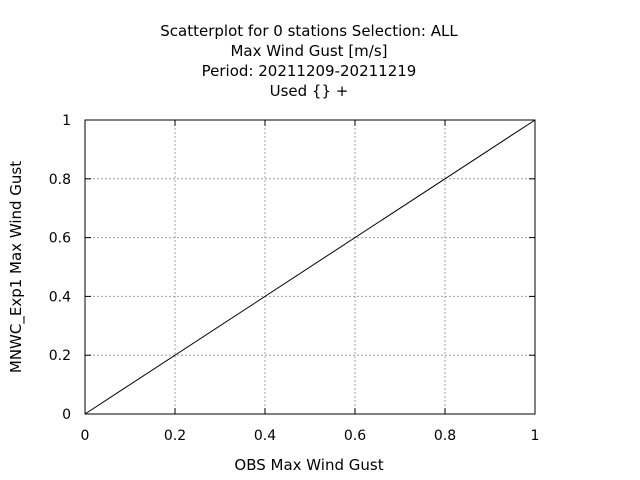 This screenshot has height=480, width=640. Describe the element at coordinates (60, 356) in the screenshot. I see `y-tick-label: 0.2` at that location.